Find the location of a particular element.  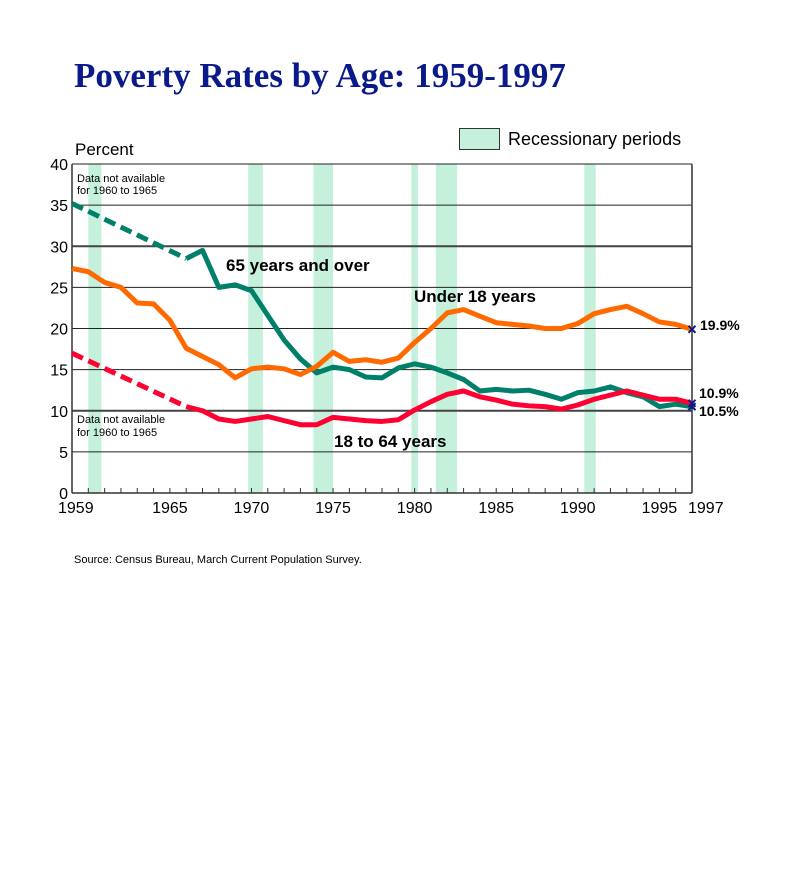

note-data-unavailable-bottom: Data not available is located at coordinates (121, 420).